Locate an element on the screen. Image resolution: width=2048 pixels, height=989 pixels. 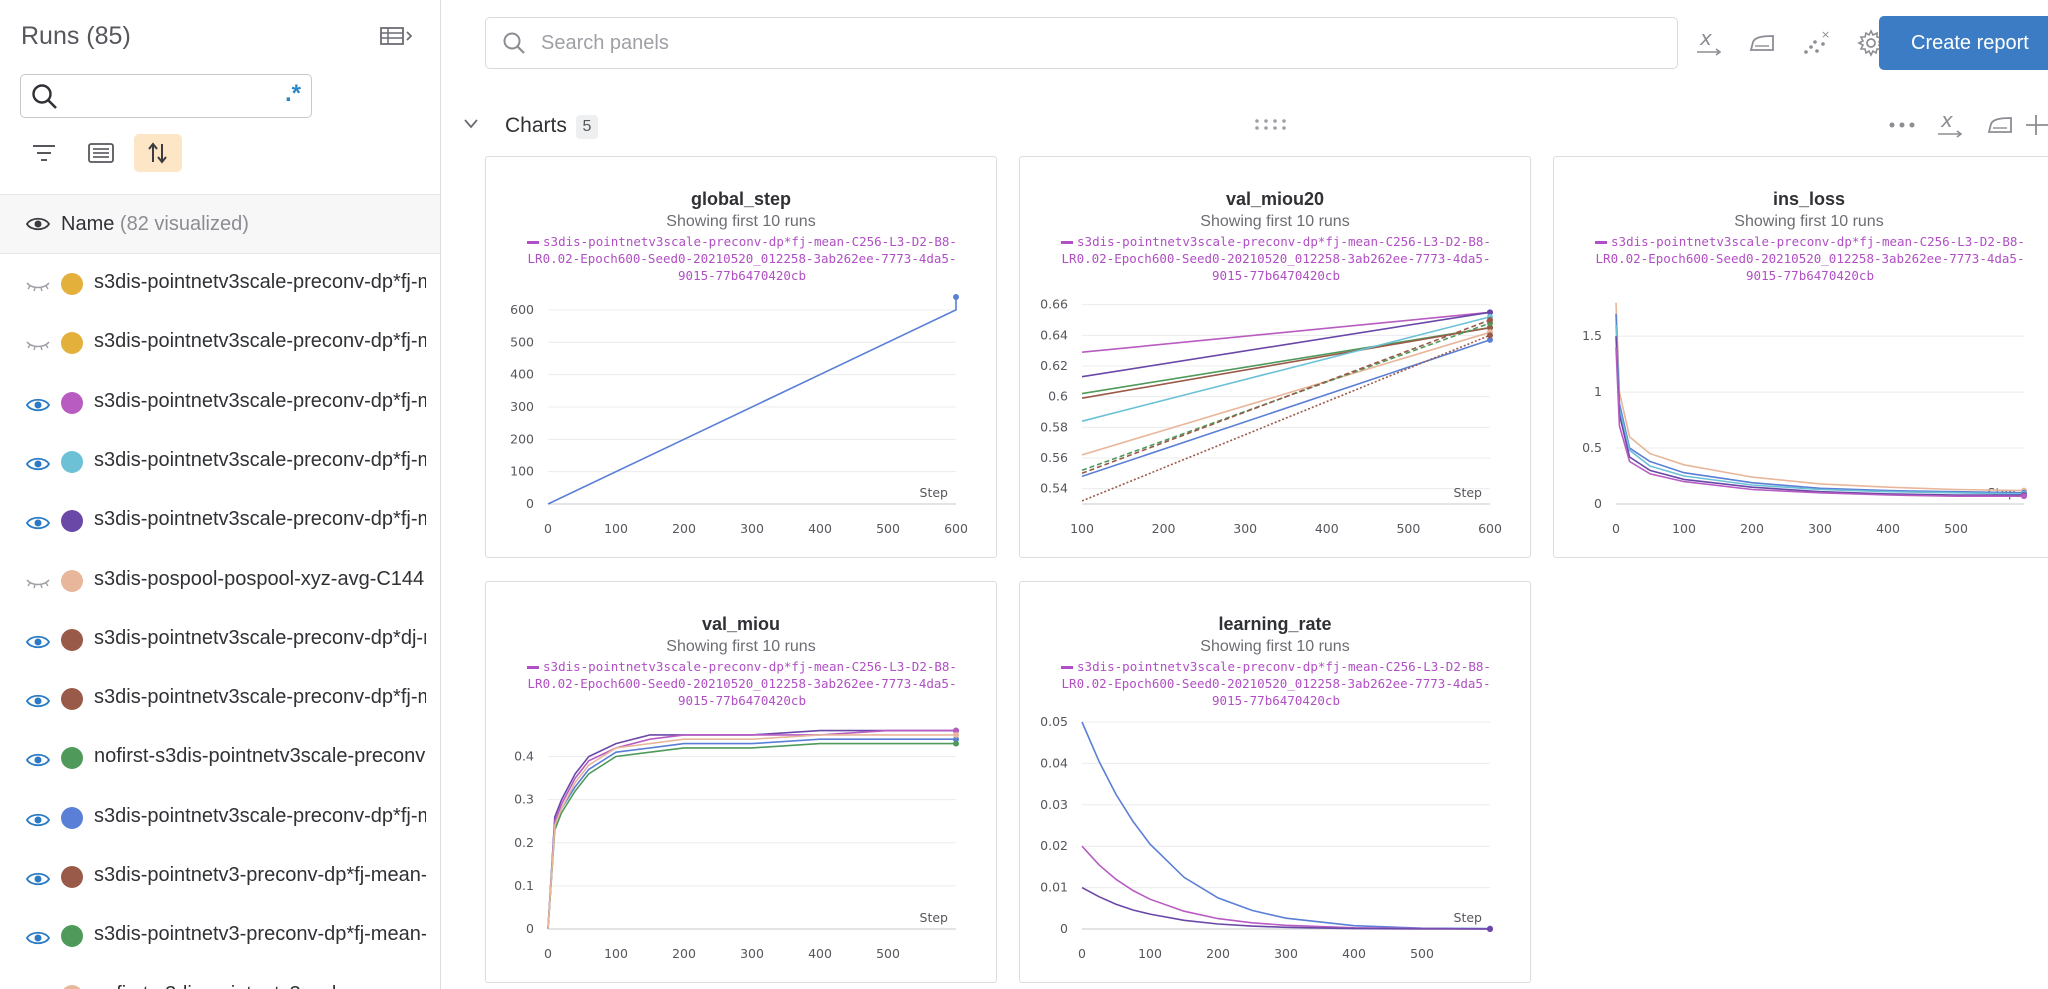
expand-table-button is located at coordinates (400, 38).